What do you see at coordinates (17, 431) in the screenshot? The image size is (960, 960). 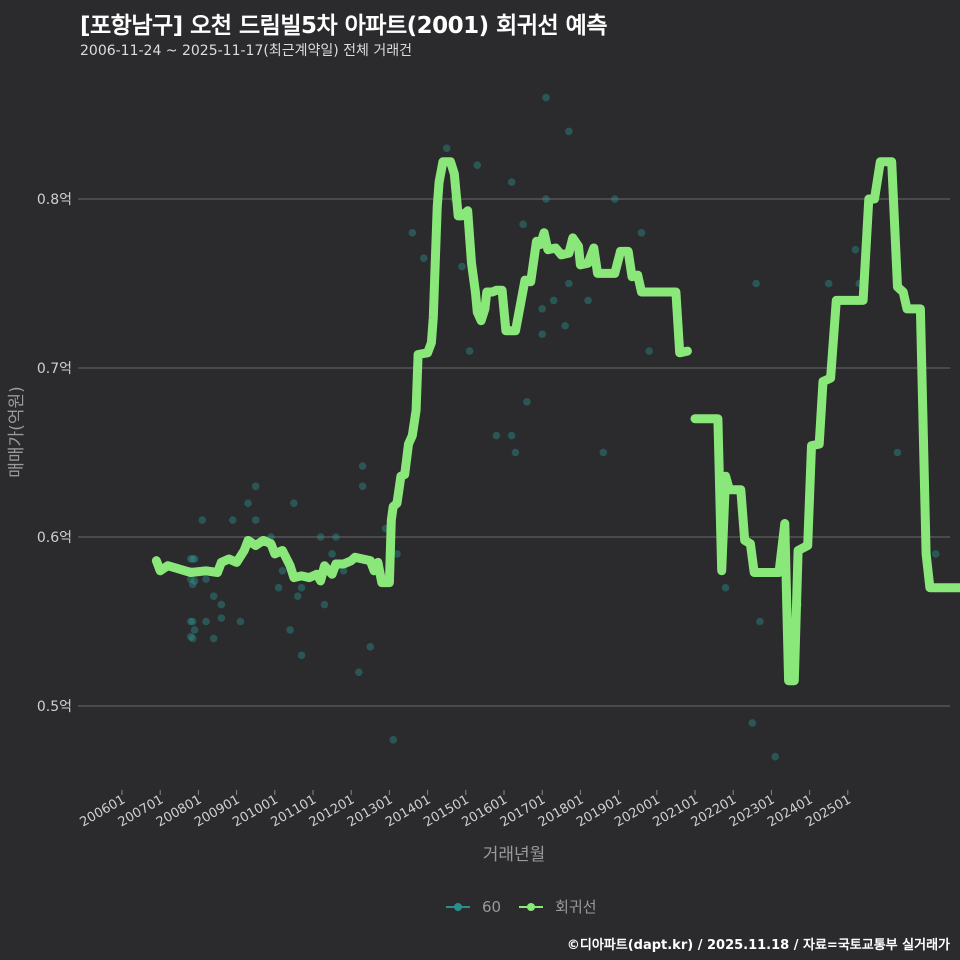 I see `y-axis-title: 매매가(억원)` at bounding box center [17, 431].